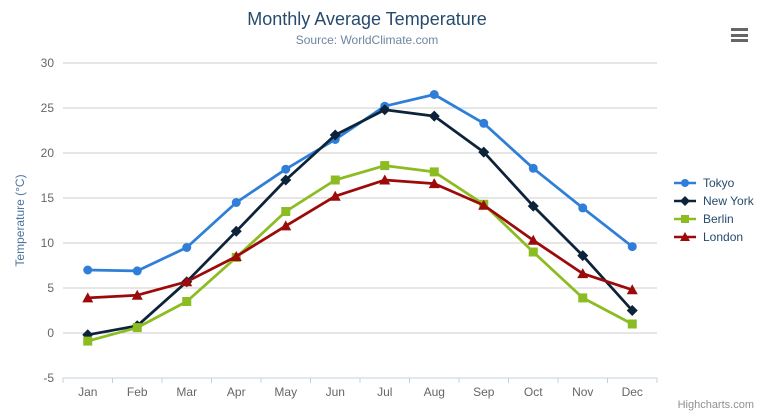  Describe the element at coordinates (367, 40) in the screenshot. I see `chart-subtitle: Source: WorldClimate.com` at that location.